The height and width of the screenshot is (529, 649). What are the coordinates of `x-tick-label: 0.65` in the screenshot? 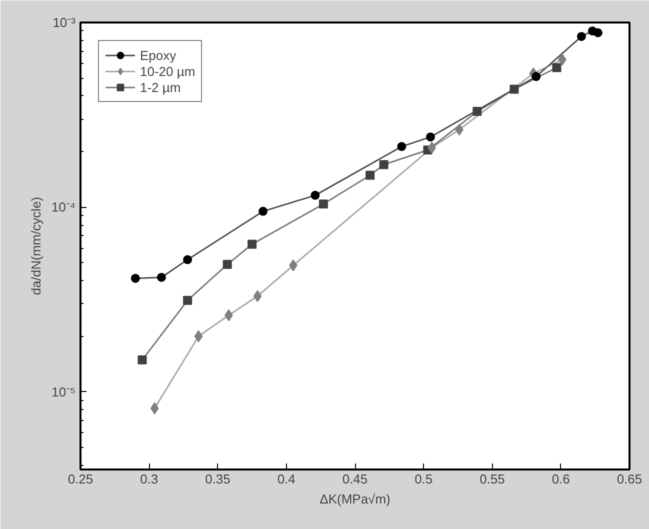 It's located at (629, 479).